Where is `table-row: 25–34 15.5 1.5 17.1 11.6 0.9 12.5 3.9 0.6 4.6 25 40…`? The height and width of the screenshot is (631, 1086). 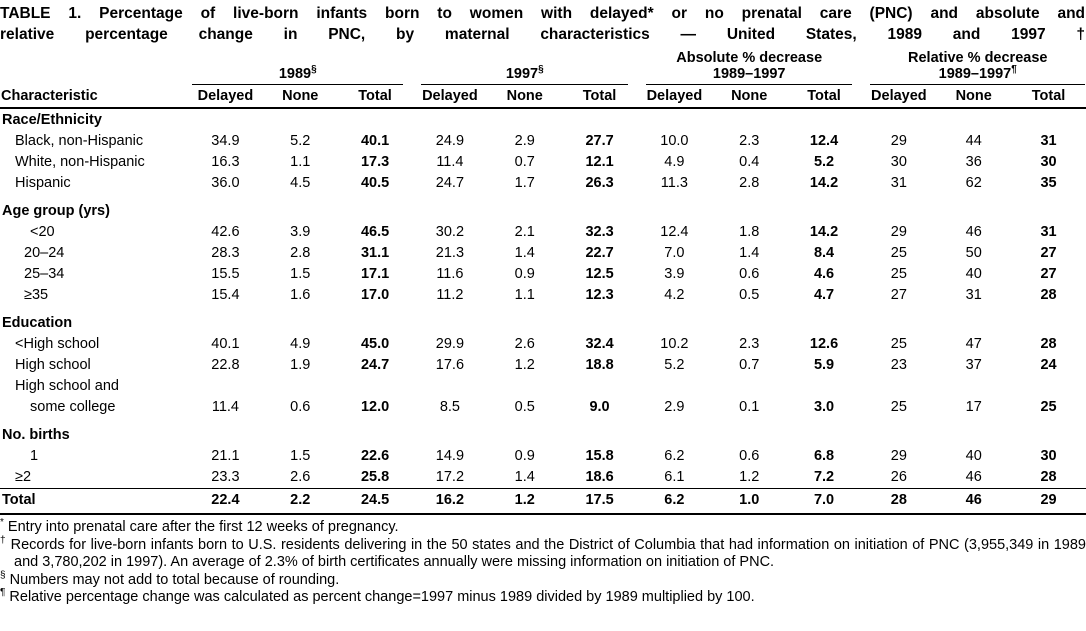
table-row: 25–34 15.5 1.5 17.1 11.6 0.9 12.5 3.9 0.6 4.6 25 40… is located at coordinates (543, 274).